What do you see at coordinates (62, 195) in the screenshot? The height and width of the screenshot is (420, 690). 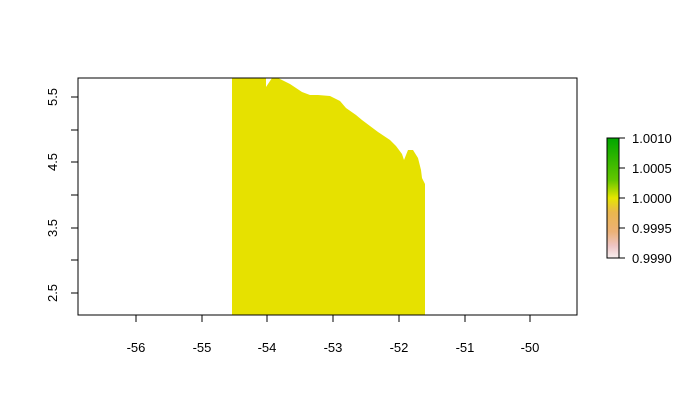 I see `y-axis: 2.5 3.5 4.5 5.5` at bounding box center [62, 195].